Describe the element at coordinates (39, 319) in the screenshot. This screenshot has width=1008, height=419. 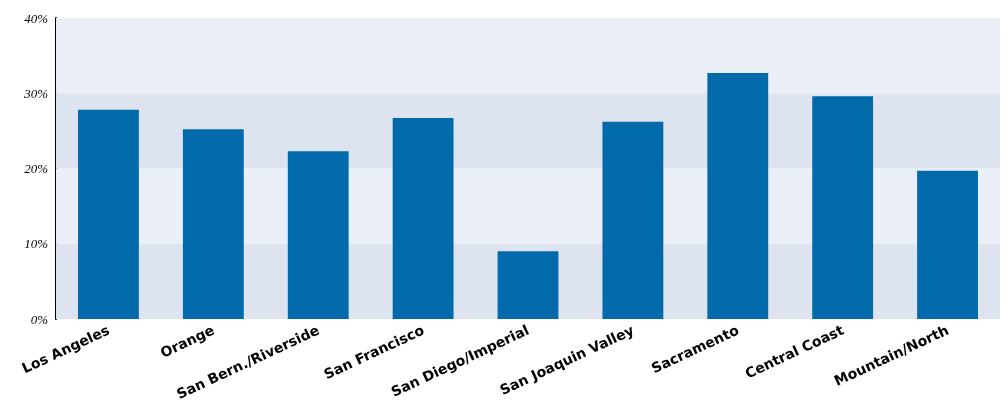
I see `y-tick-label: 0%` at that location.